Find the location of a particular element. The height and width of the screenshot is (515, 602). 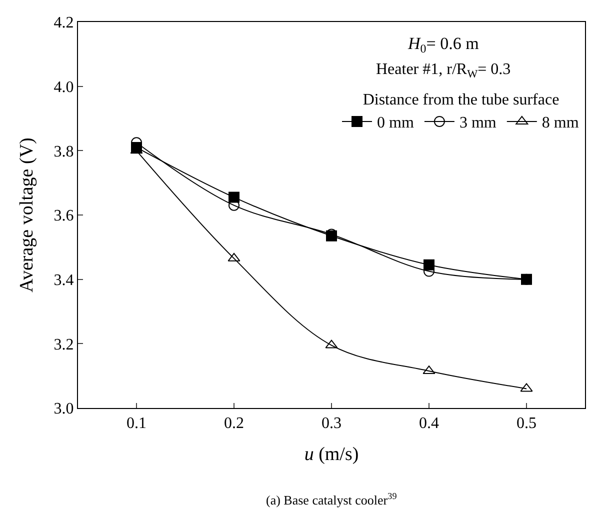

y-tick-label: 3.0 is located at coordinates (64, 409).